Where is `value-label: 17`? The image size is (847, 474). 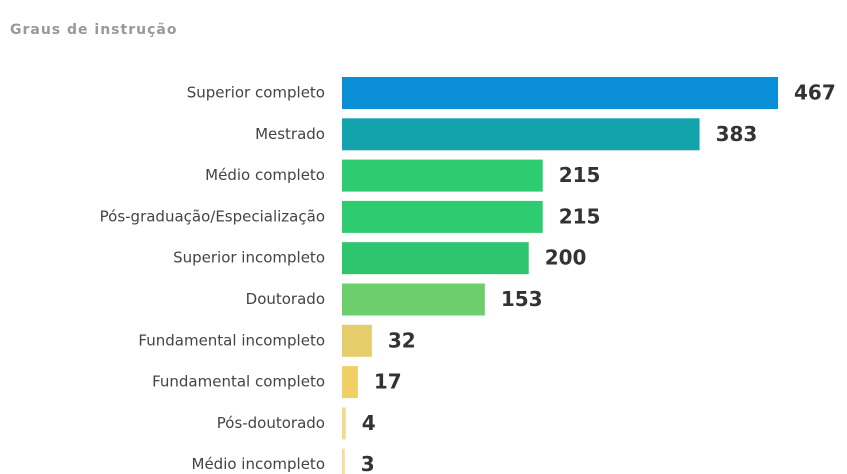
value-label: 17 is located at coordinates (388, 382).